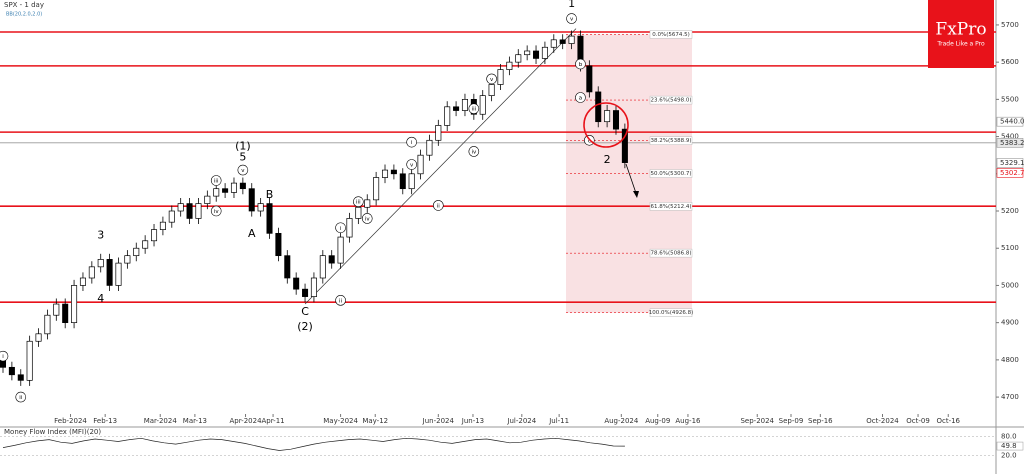 The height and width of the screenshot is (474, 1024). What do you see at coordinates (52, 432) in the screenshot?
I see `indicator-title: Money Flow Index (MFI)(20)` at bounding box center [52, 432].